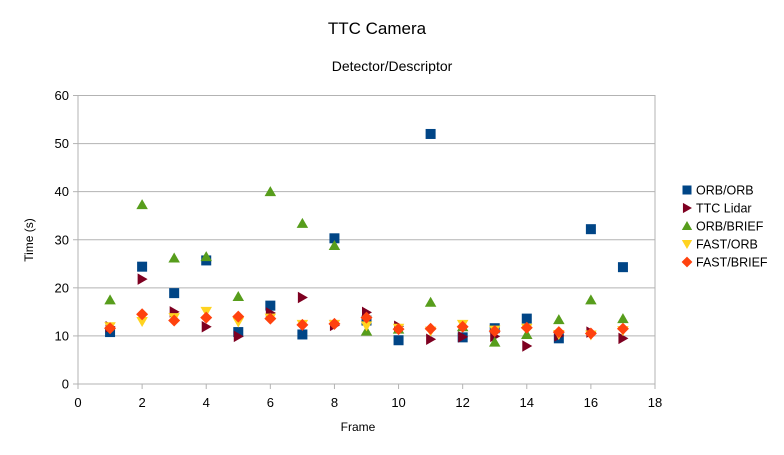 The width and height of the screenshot is (784, 455). What do you see at coordinates (270, 402) in the screenshot?
I see `x-tick-label: 6` at bounding box center [270, 402].